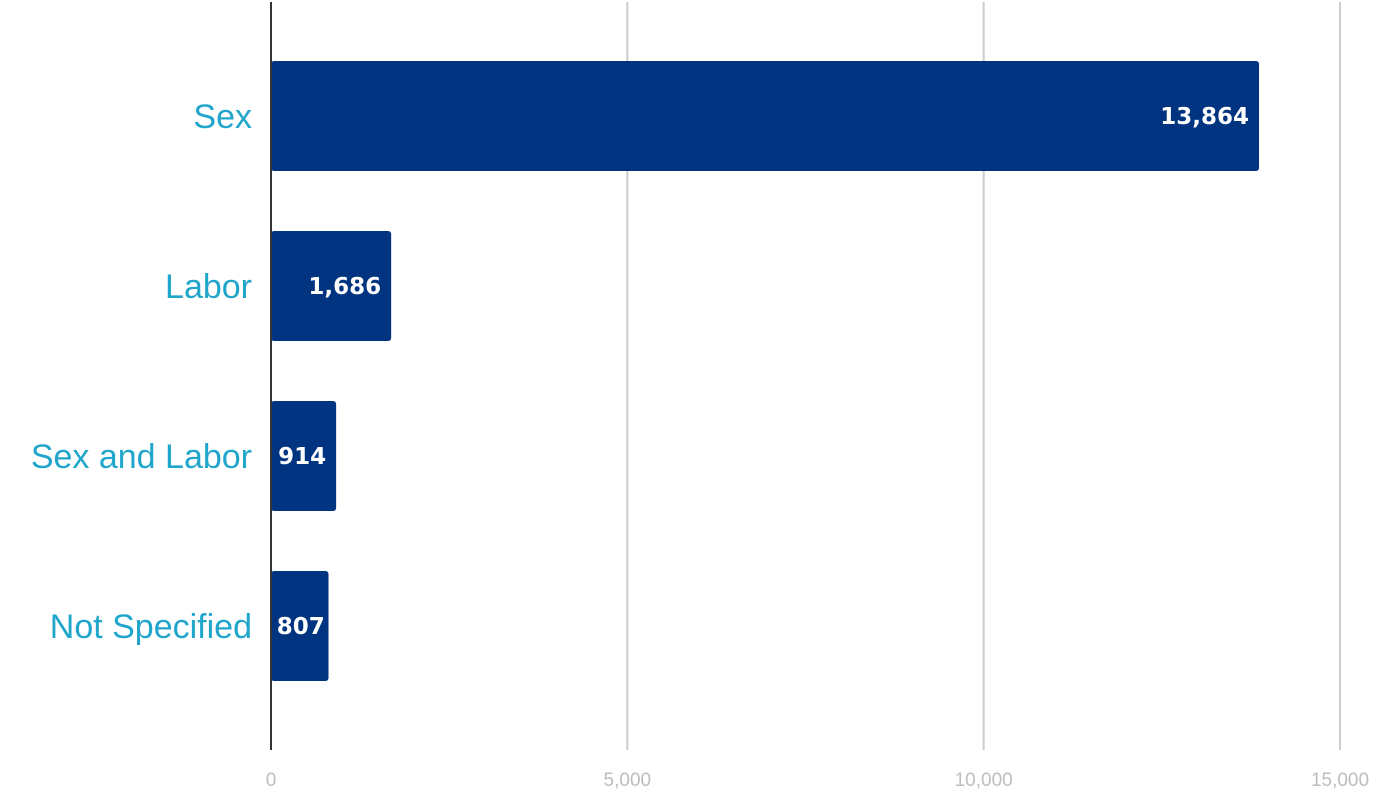  What do you see at coordinates (628, 780) in the screenshot?
I see `x-tick-label-1: 5,000` at bounding box center [628, 780].